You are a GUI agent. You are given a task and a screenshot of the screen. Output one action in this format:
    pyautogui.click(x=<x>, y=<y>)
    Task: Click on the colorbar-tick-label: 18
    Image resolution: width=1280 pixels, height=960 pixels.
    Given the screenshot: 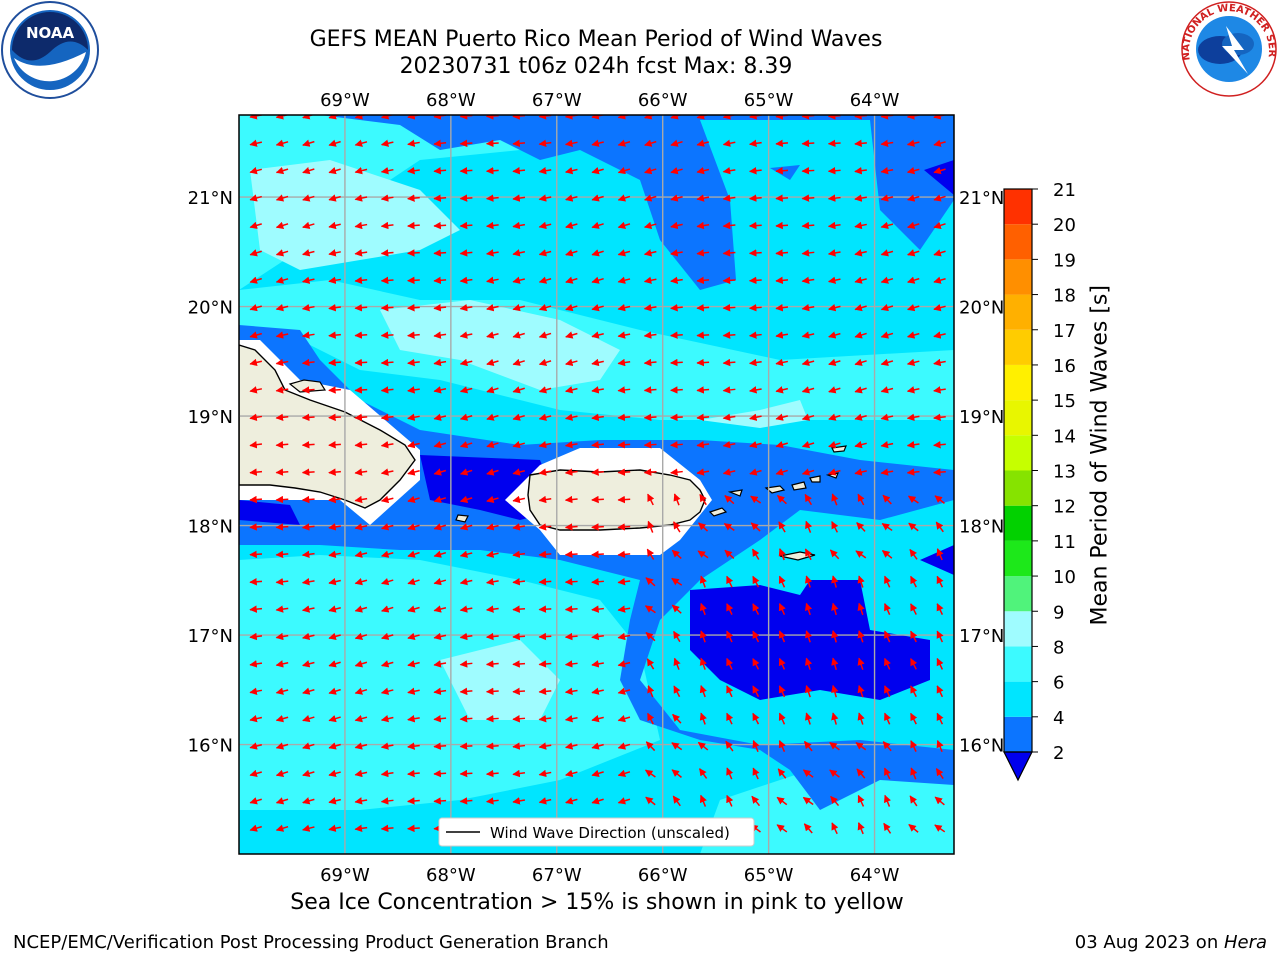 What is the action you would take?
    pyautogui.click(x=1064, y=296)
    